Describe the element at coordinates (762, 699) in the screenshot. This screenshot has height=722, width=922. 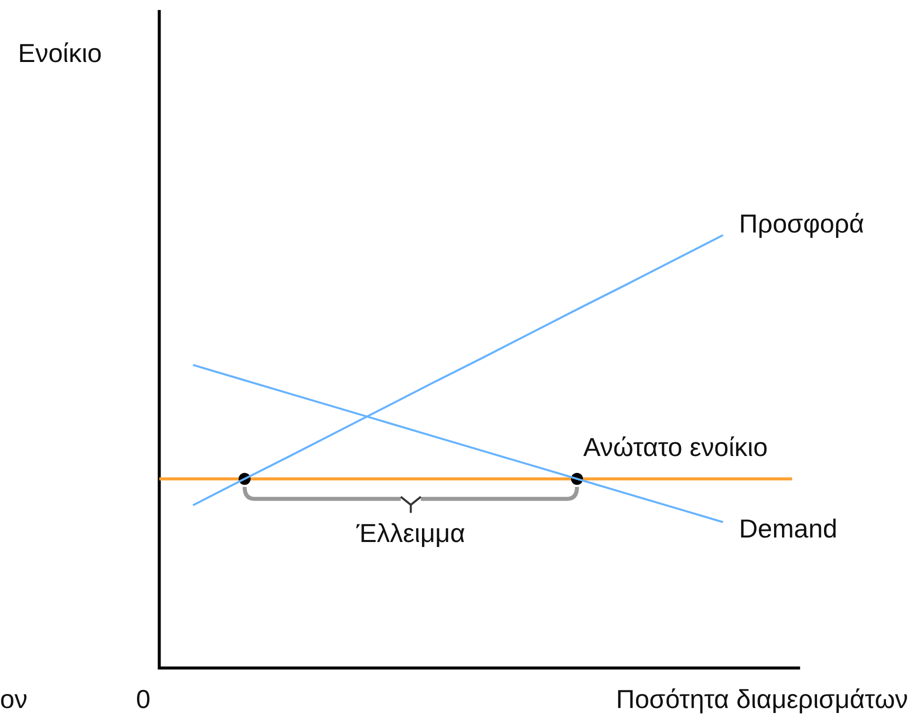
I see `x-axis-title: Ποσότητα διαμερισμάτων` at that location.